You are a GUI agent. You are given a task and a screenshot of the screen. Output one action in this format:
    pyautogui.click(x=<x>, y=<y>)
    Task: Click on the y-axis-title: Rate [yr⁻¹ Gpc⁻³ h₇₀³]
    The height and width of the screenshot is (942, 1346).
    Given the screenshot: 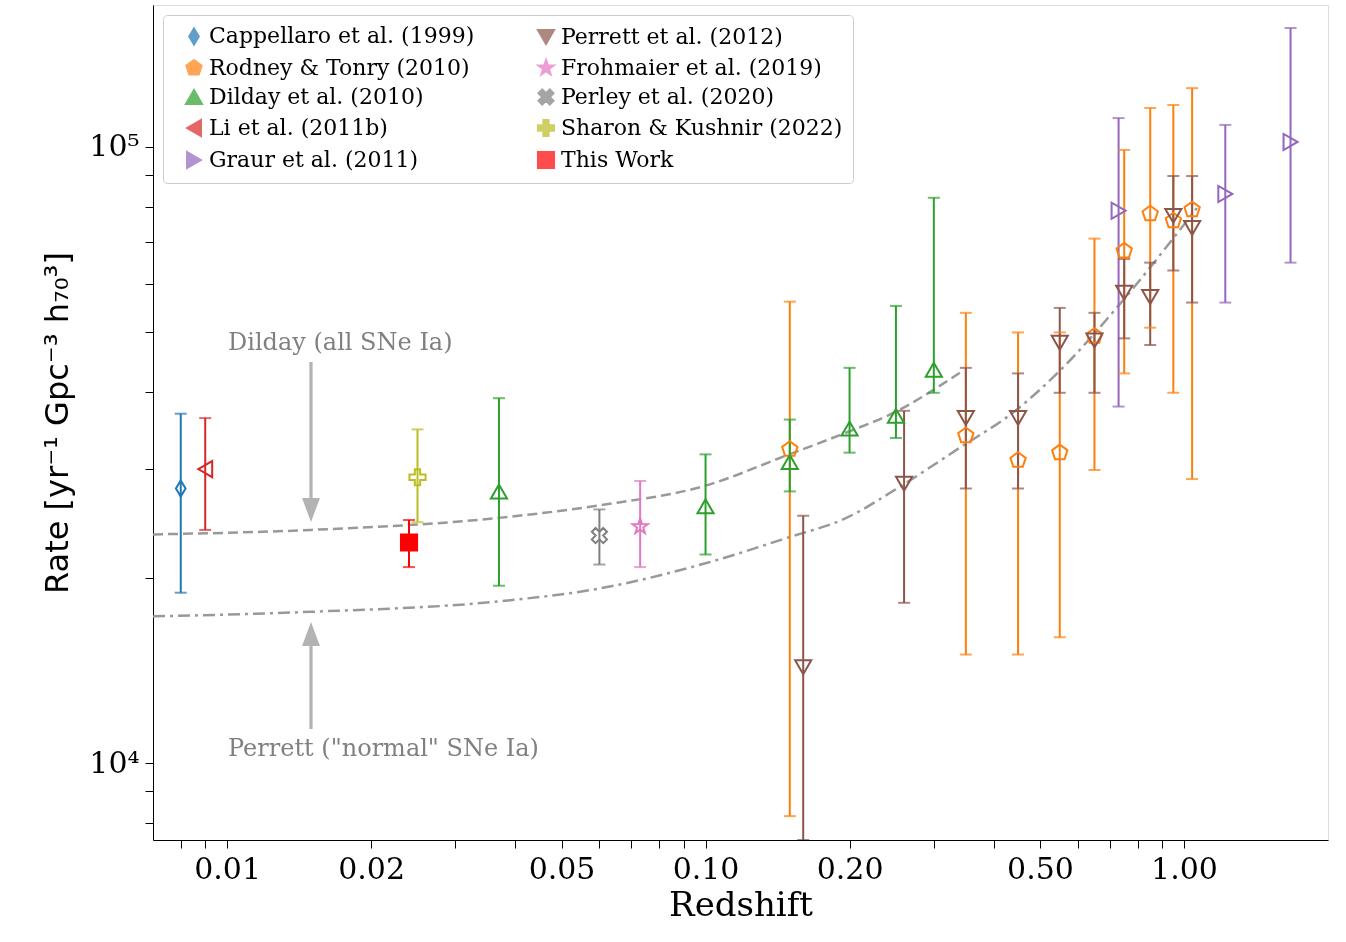 What is the action you would take?
    pyautogui.click(x=57, y=423)
    